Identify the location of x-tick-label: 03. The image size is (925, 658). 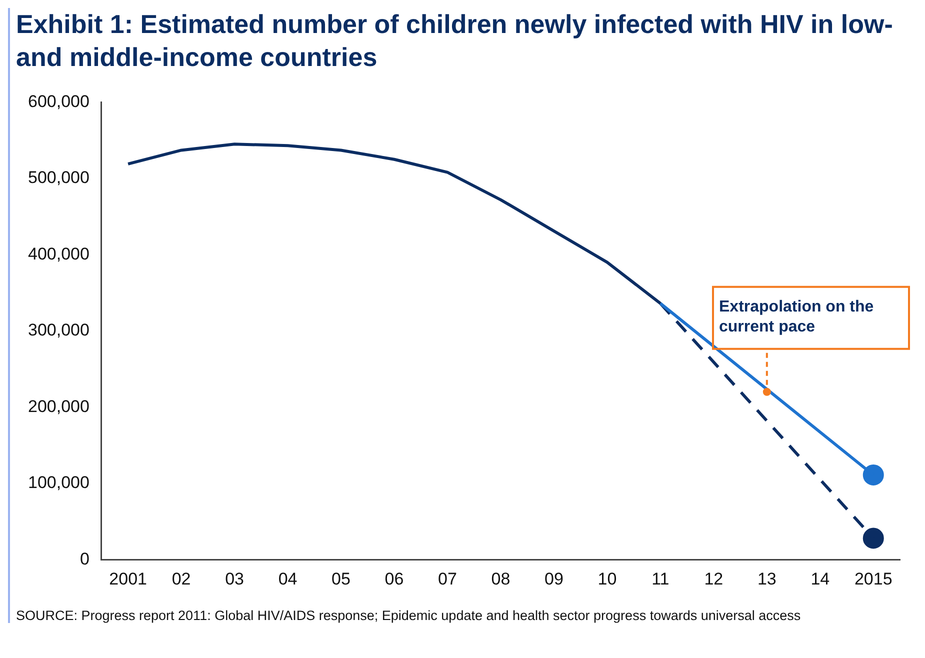
(234, 578).